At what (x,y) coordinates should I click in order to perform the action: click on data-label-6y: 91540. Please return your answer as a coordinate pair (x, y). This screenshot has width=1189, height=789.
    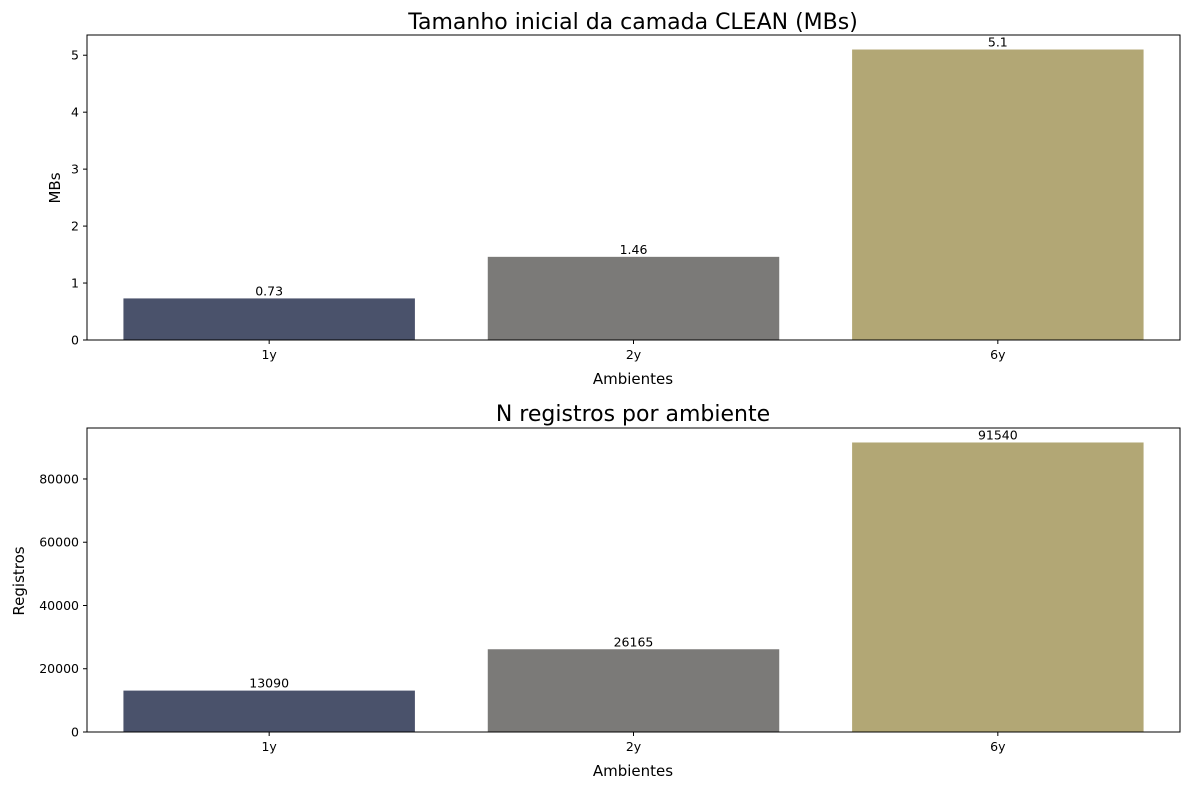
    Looking at the image, I should click on (998, 434).